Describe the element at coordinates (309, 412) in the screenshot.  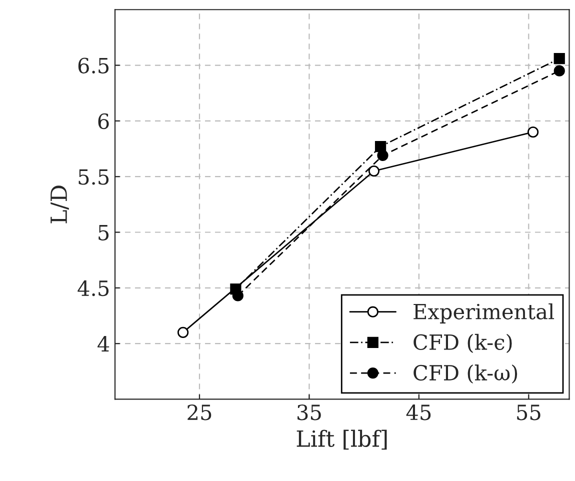
I see `x-tick-label: 35` at that location.